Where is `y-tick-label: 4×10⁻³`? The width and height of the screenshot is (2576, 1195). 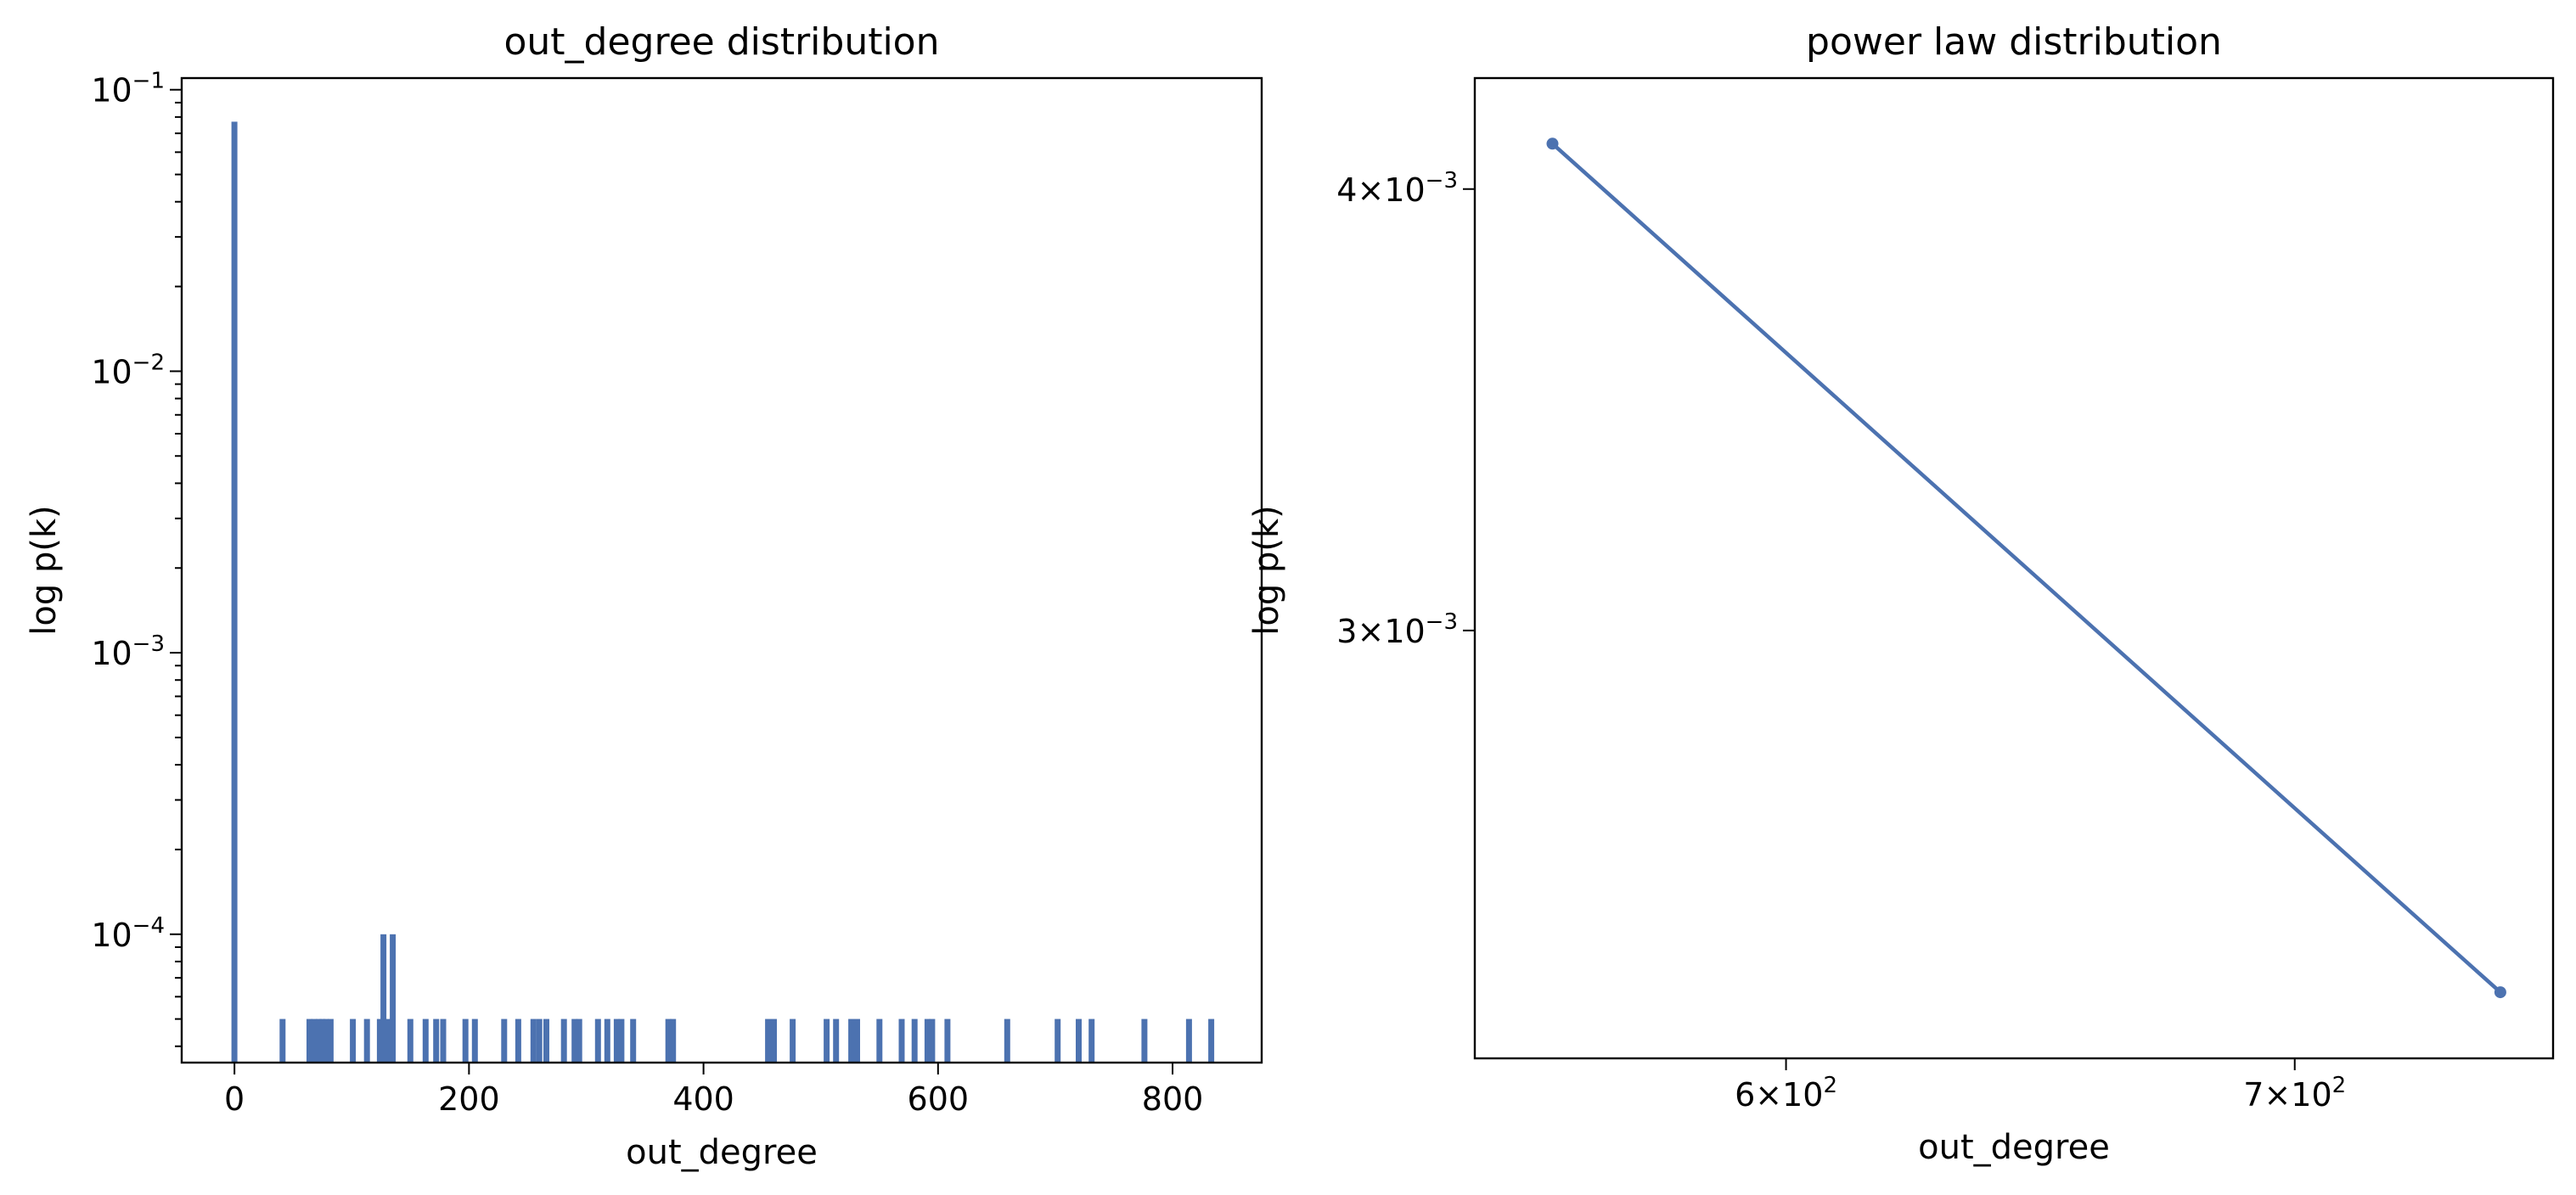 y-tick-label: 4×10⁻³ is located at coordinates (1397, 189).